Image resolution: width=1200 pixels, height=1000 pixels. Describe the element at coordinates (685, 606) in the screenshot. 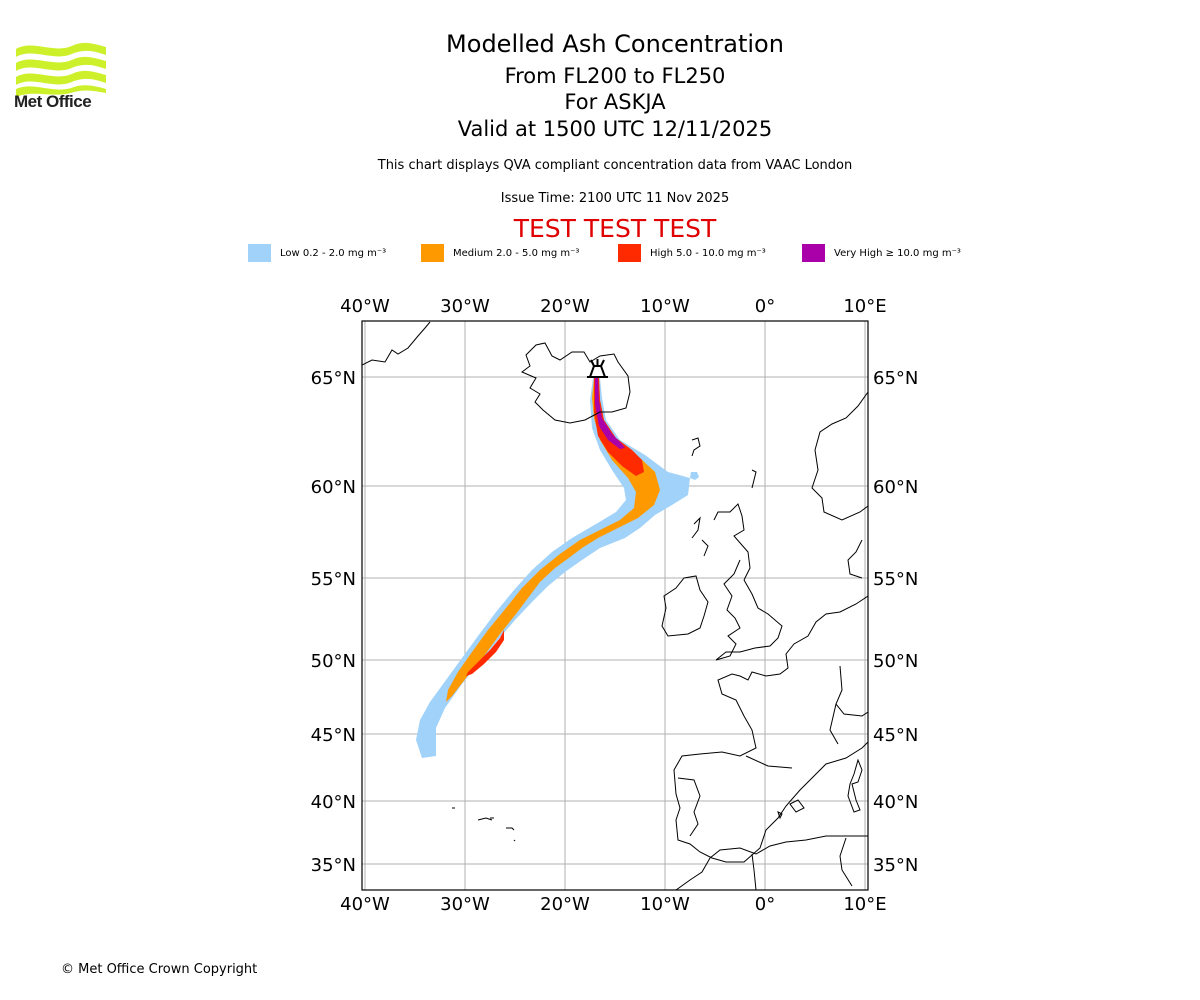

I see `coastline-ireland` at that location.